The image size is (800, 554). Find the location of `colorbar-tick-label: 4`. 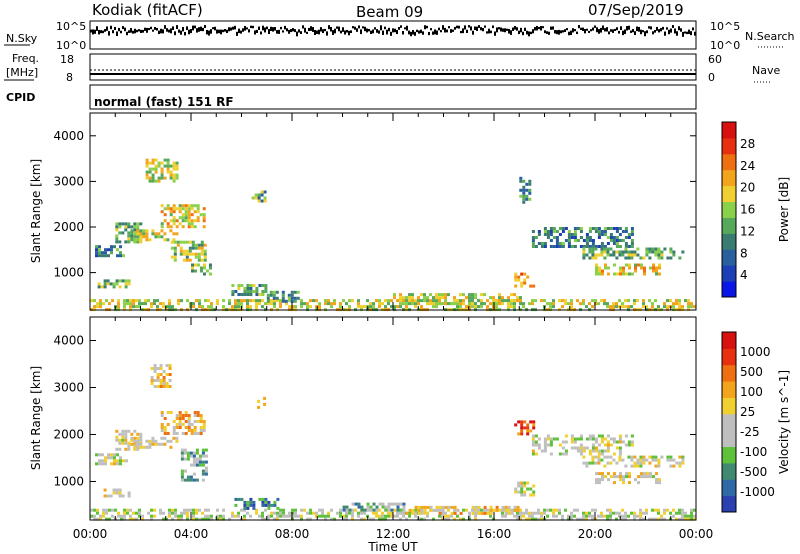

colorbar-tick-label: 4 is located at coordinates (744, 275).